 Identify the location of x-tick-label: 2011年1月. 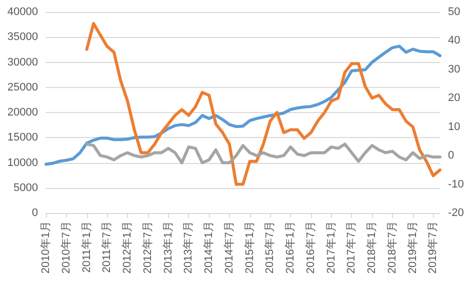
(86, 247).